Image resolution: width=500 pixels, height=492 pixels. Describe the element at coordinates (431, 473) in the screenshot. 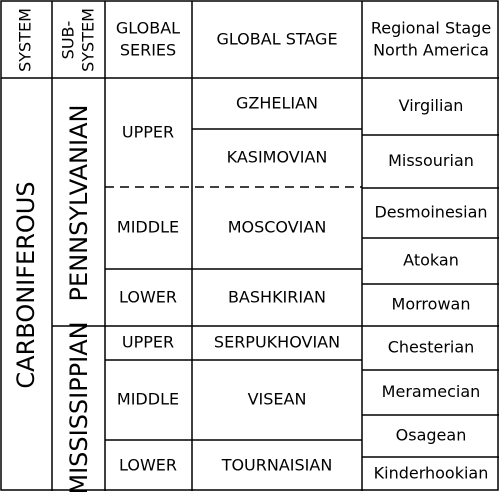

I see `regional-stage: Kinderhookian` at that location.